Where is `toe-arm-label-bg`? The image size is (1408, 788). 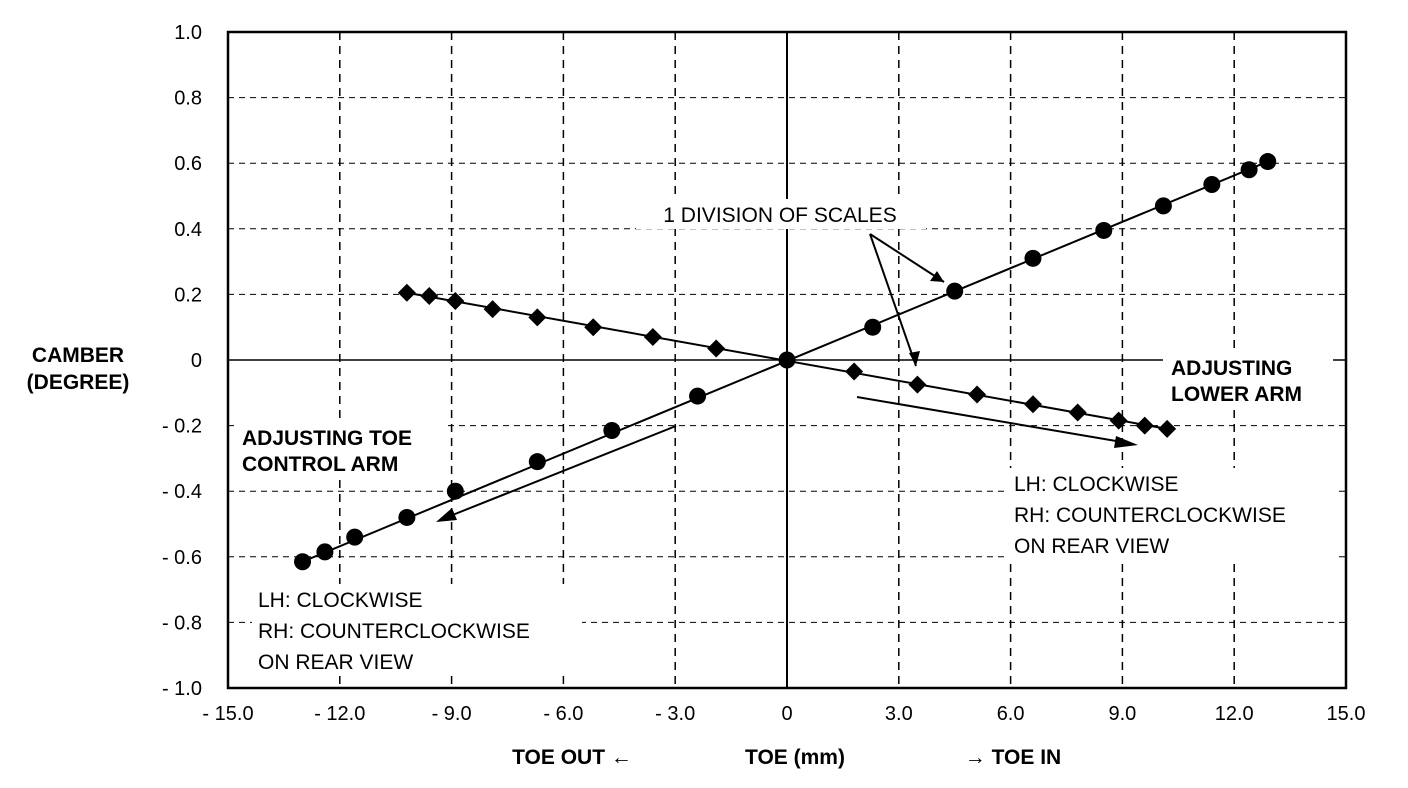
toe-arm-label-bg is located at coordinates (341, 450).